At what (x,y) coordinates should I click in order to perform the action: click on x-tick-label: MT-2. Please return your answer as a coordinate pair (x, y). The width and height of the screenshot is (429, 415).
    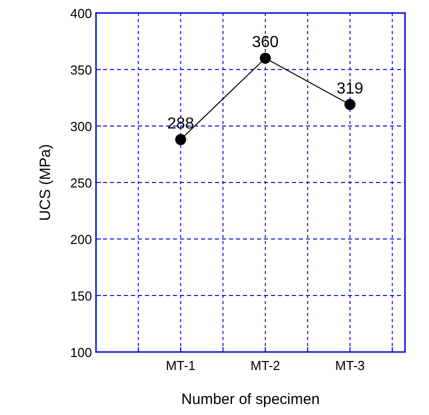
    Looking at the image, I should click on (265, 365).